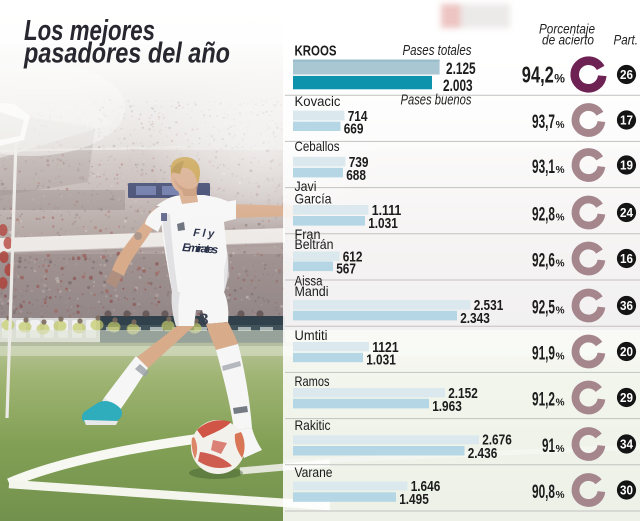 This screenshot has height=521, width=640. I want to click on svg-text: 1.495, so click(414, 500).